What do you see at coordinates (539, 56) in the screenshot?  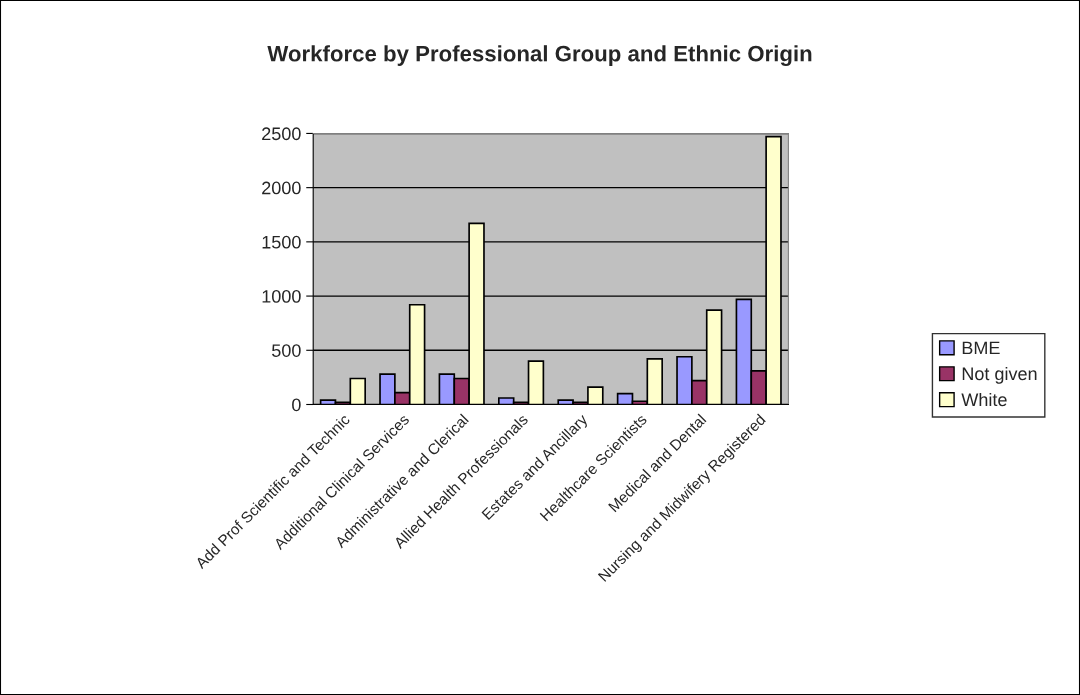 I see `chart-title: Workforce by Professional Group and Ethnic Origin` at bounding box center [539, 56].